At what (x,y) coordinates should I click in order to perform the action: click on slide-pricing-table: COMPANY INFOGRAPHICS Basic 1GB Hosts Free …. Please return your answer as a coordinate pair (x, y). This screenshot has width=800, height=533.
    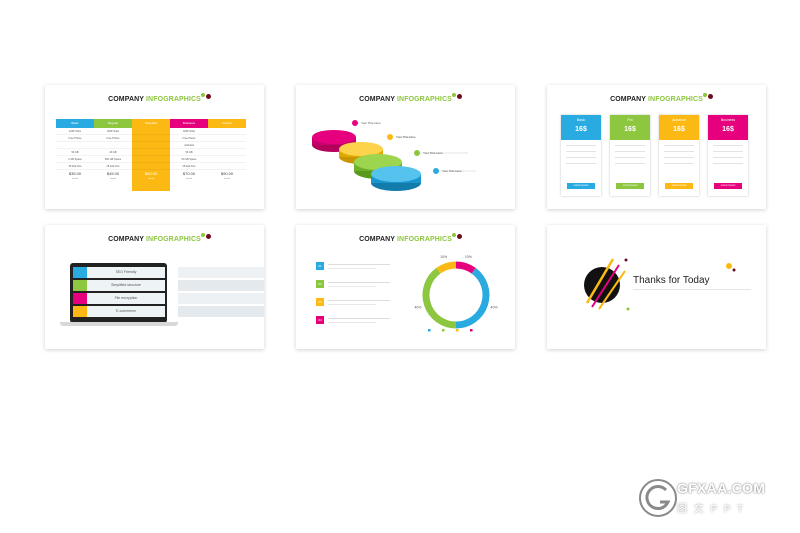
    Looking at the image, I should click on (154, 147).